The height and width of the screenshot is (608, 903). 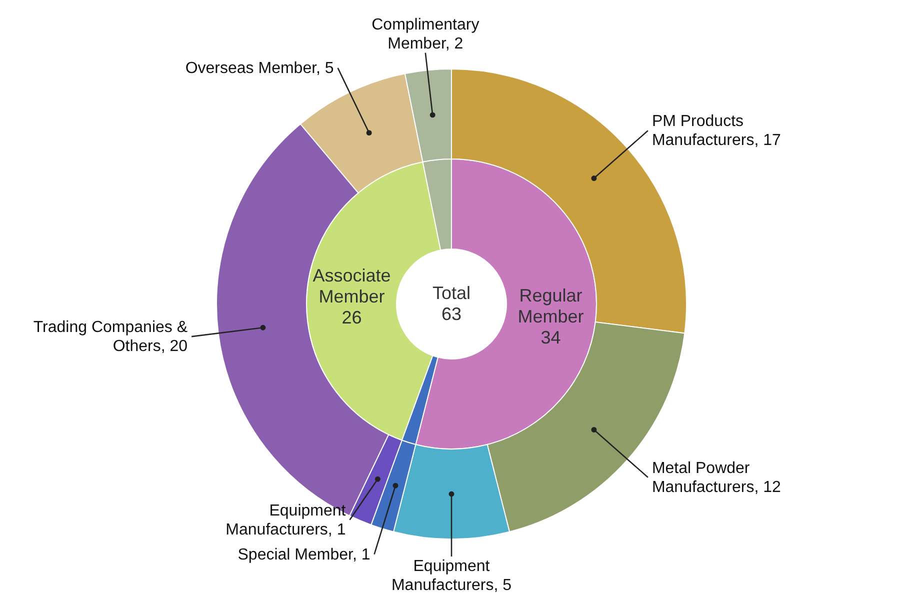 I want to click on slice-label: Metal Powder Manufacturers, 12, so click(x=716, y=478).